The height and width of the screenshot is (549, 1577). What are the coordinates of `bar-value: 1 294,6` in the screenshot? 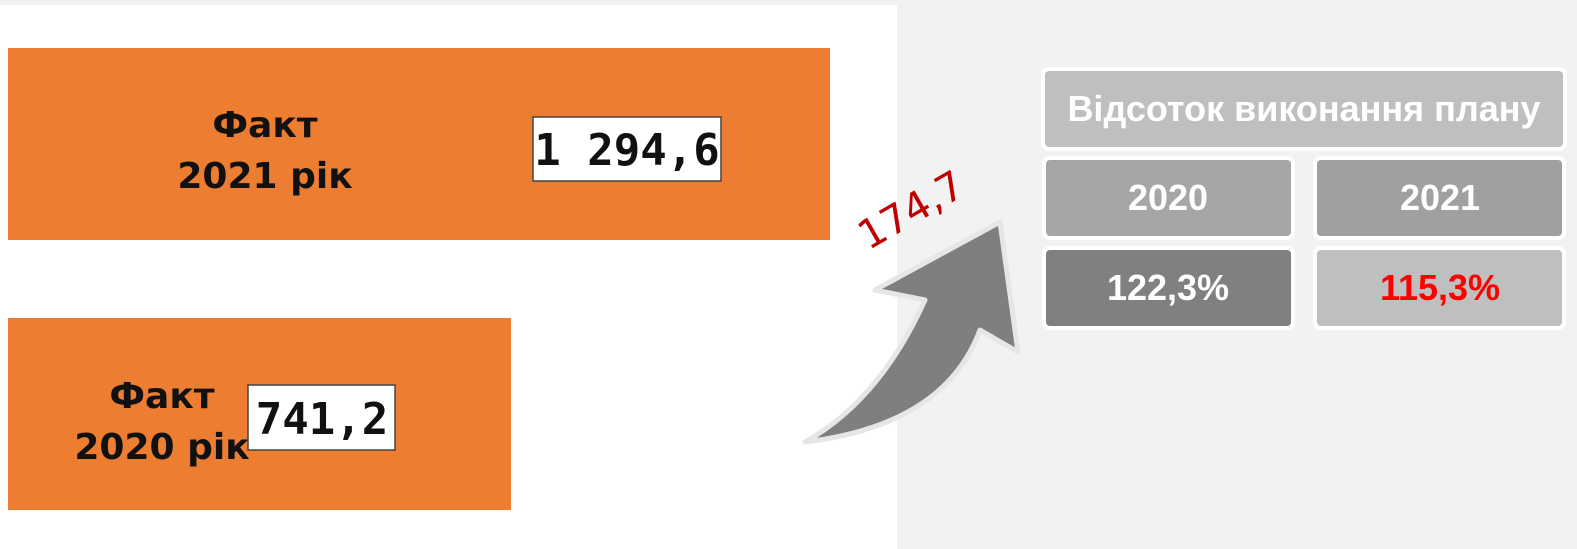 It's located at (626, 150).